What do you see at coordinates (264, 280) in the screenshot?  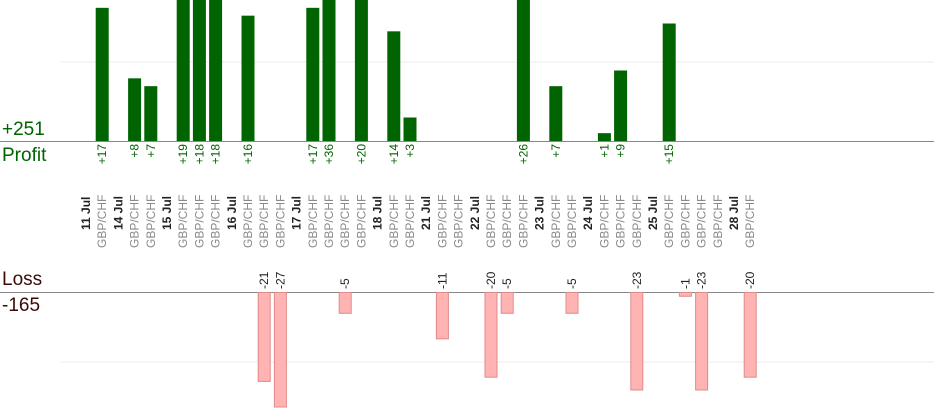 I see `loss-value-label: -21` at bounding box center [264, 280].